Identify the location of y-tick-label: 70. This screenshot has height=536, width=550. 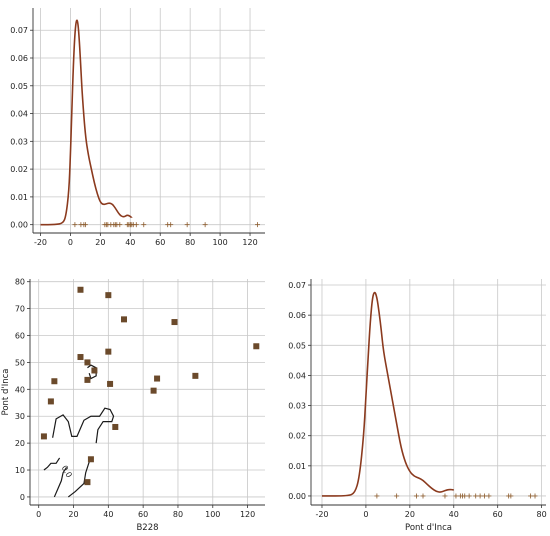
(20, 309).